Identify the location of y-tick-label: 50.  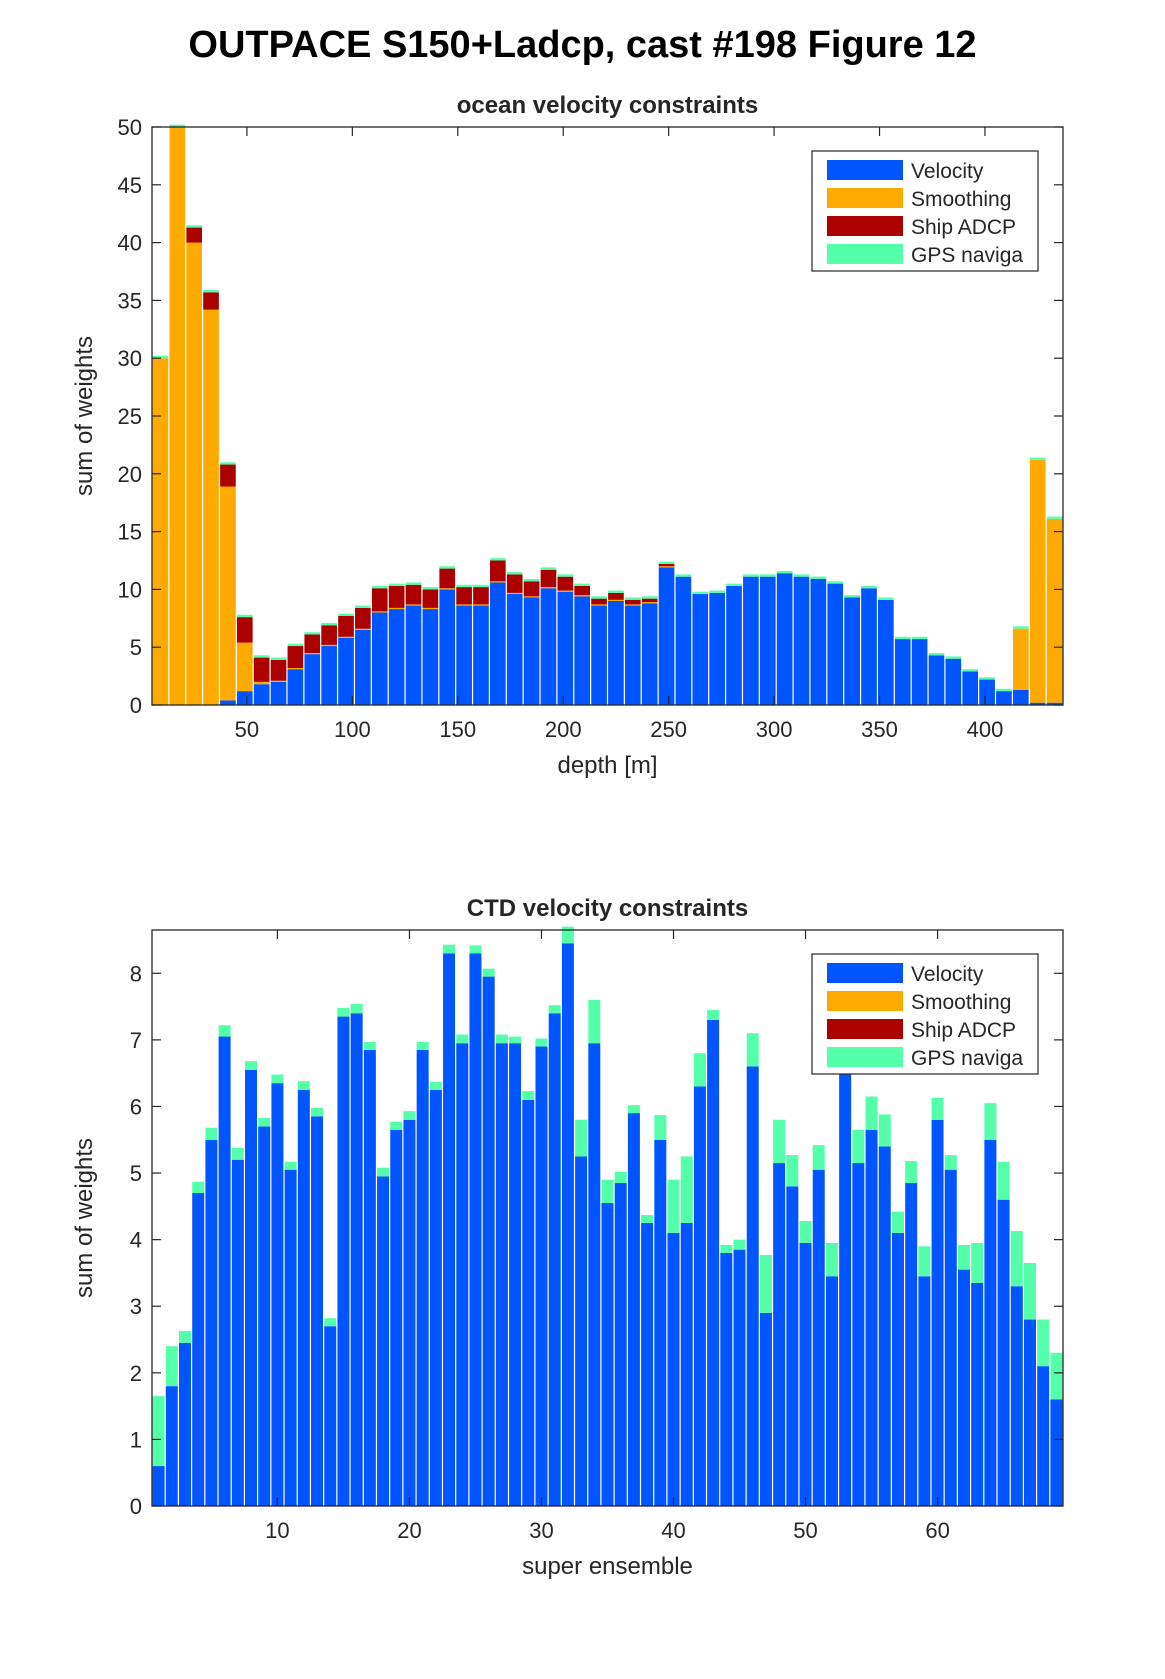
(130, 127).